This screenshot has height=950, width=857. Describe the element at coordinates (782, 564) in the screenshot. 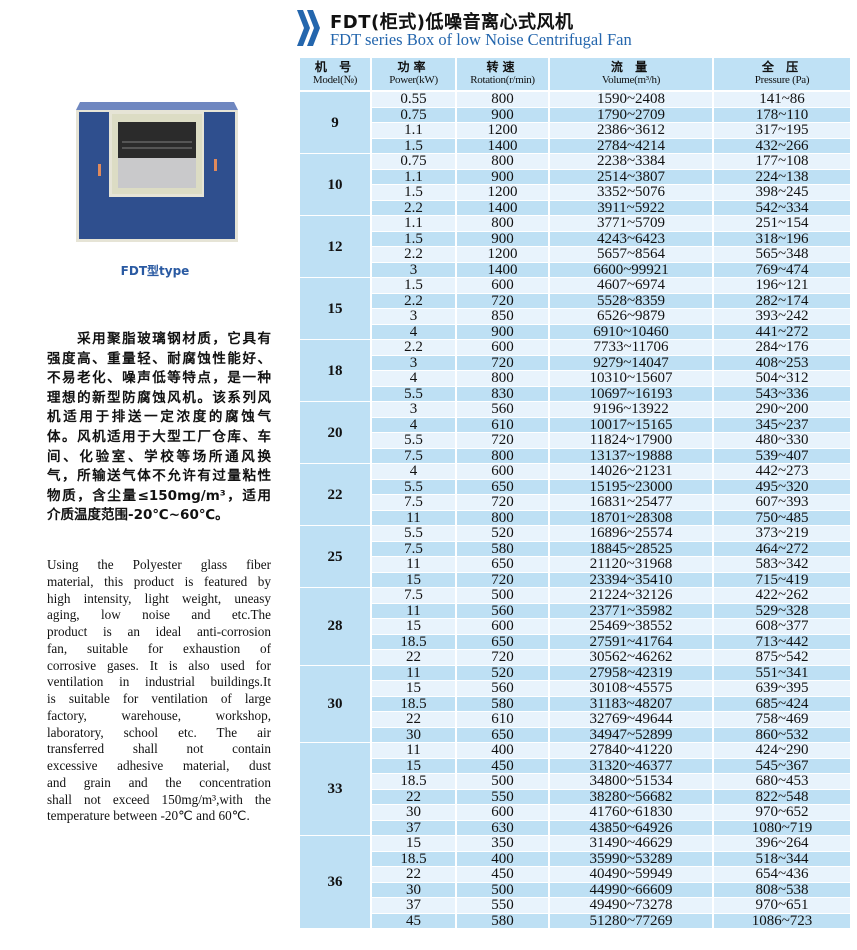

I see `pressure-cell: 583~342` at that location.